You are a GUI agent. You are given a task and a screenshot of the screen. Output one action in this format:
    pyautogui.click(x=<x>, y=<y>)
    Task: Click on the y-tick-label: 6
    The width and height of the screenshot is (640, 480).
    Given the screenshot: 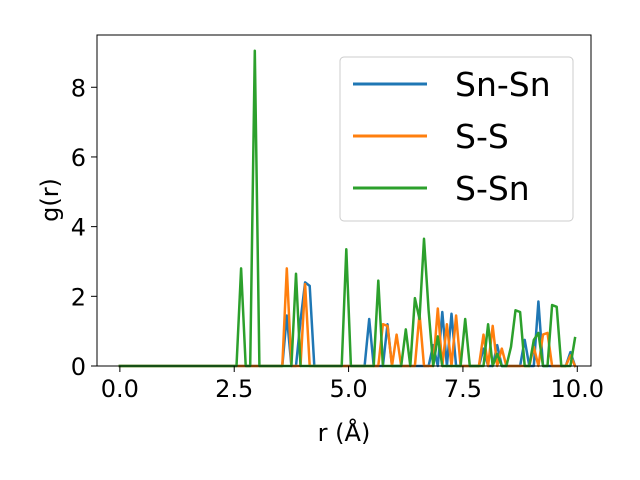 What is the action you would take?
    pyautogui.click(x=78, y=158)
    